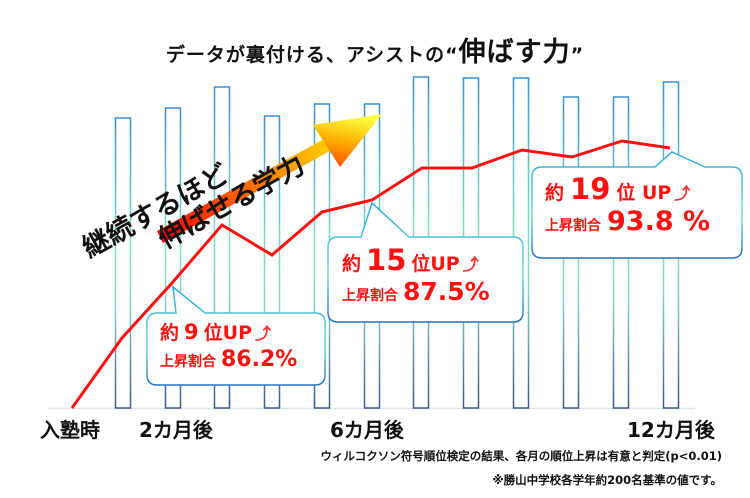 The width and height of the screenshot is (750, 498). I want to click on callout-bubble-12months, so click(637, 205).